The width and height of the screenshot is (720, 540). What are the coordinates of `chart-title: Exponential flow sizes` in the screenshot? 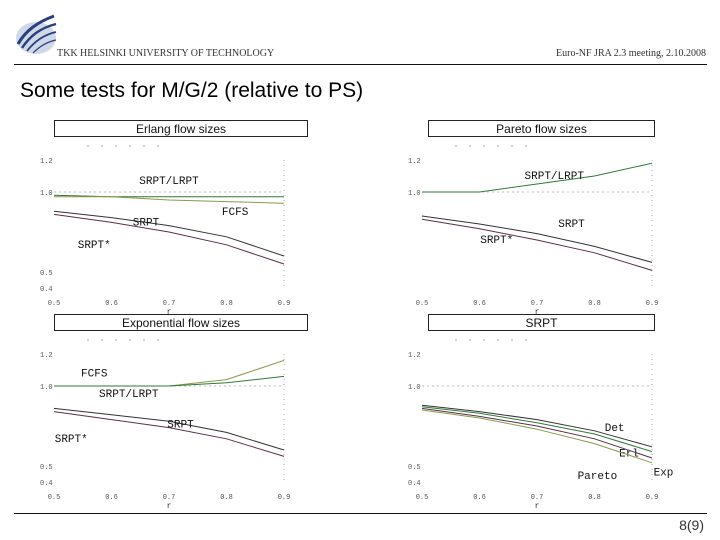 It's located at (181, 322).